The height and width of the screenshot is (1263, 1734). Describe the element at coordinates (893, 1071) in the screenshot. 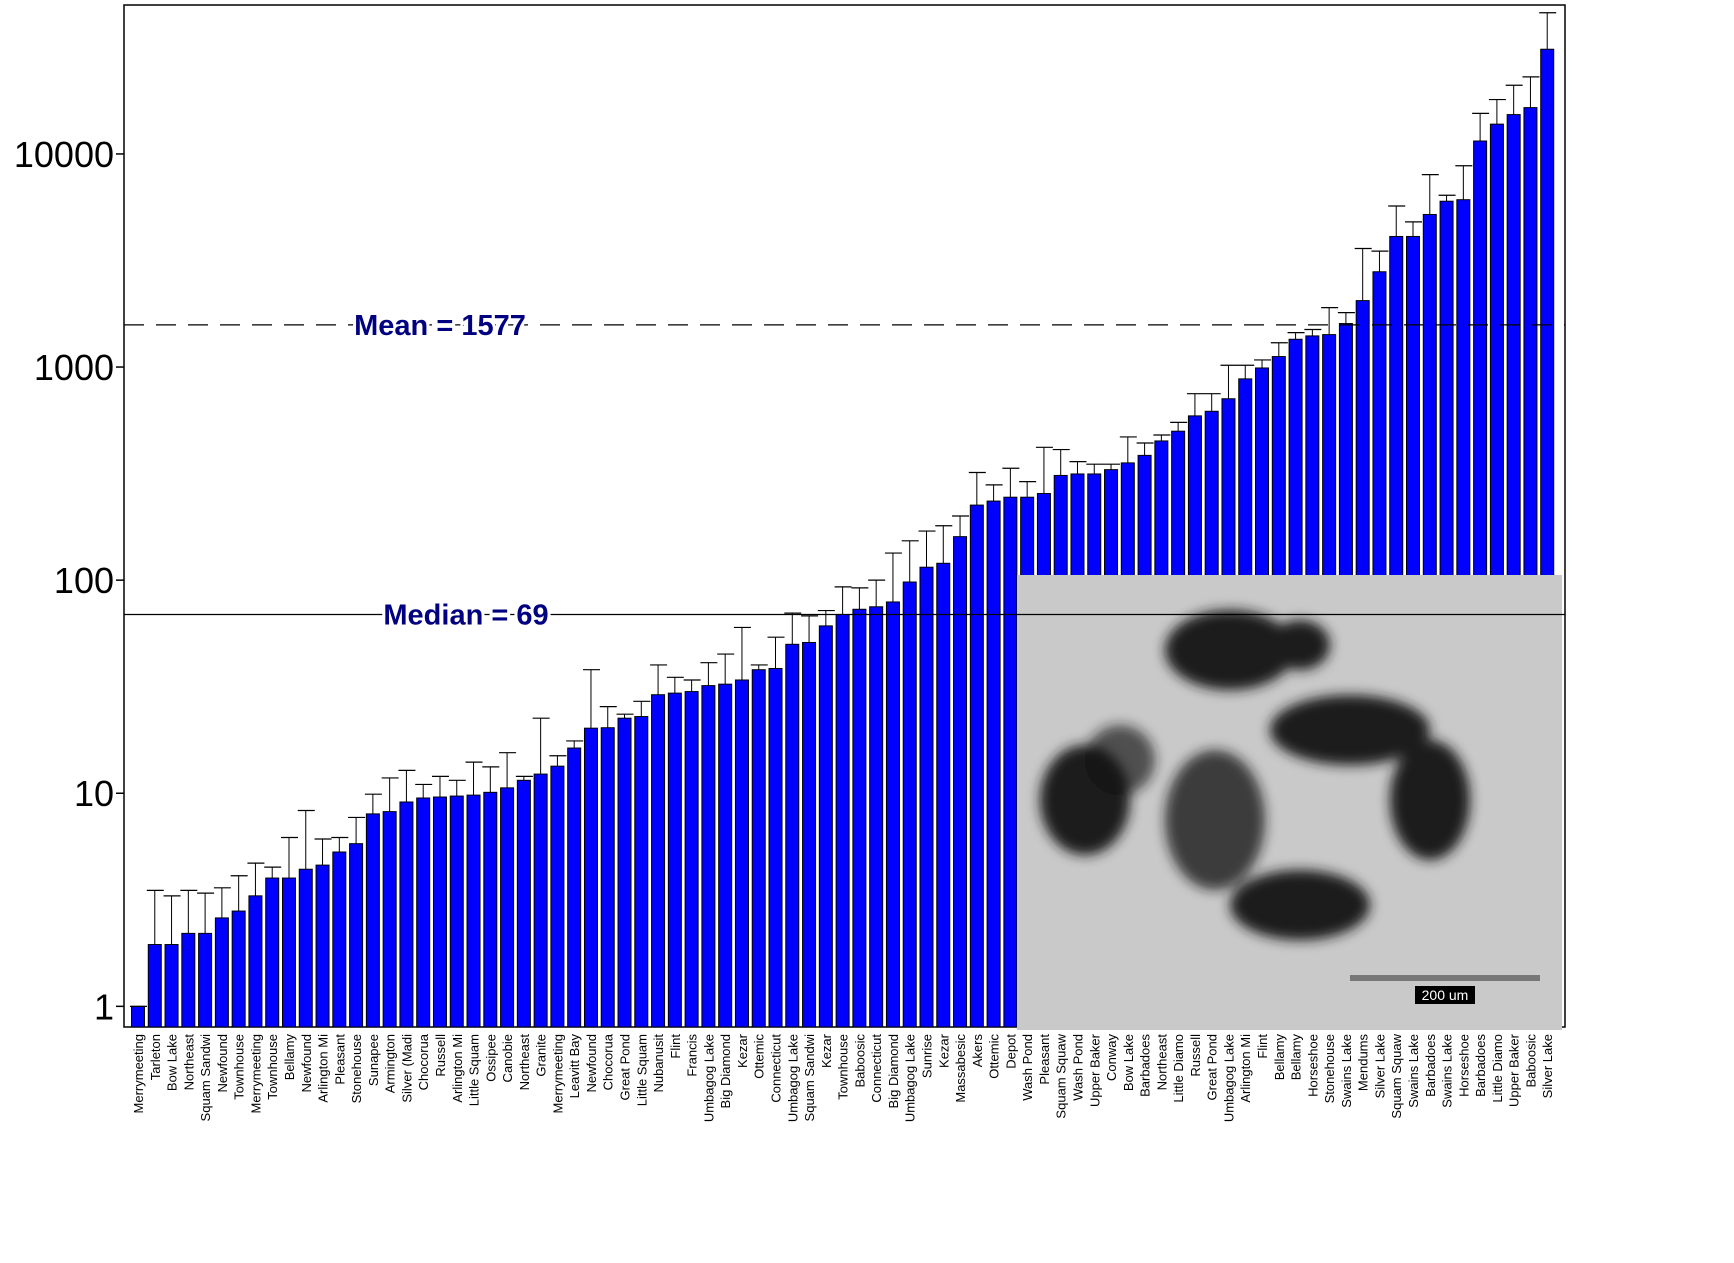

I see `x-tick-label: Big Diamond` at that location.